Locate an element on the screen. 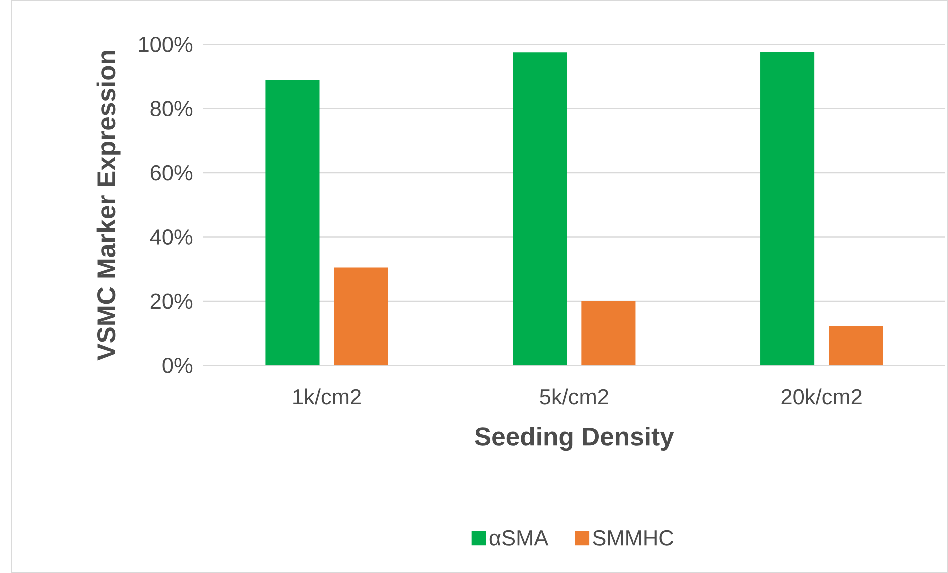 This screenshot has width=948, height=573. y-tick-label: 20% is located at coordinates (171, 302).